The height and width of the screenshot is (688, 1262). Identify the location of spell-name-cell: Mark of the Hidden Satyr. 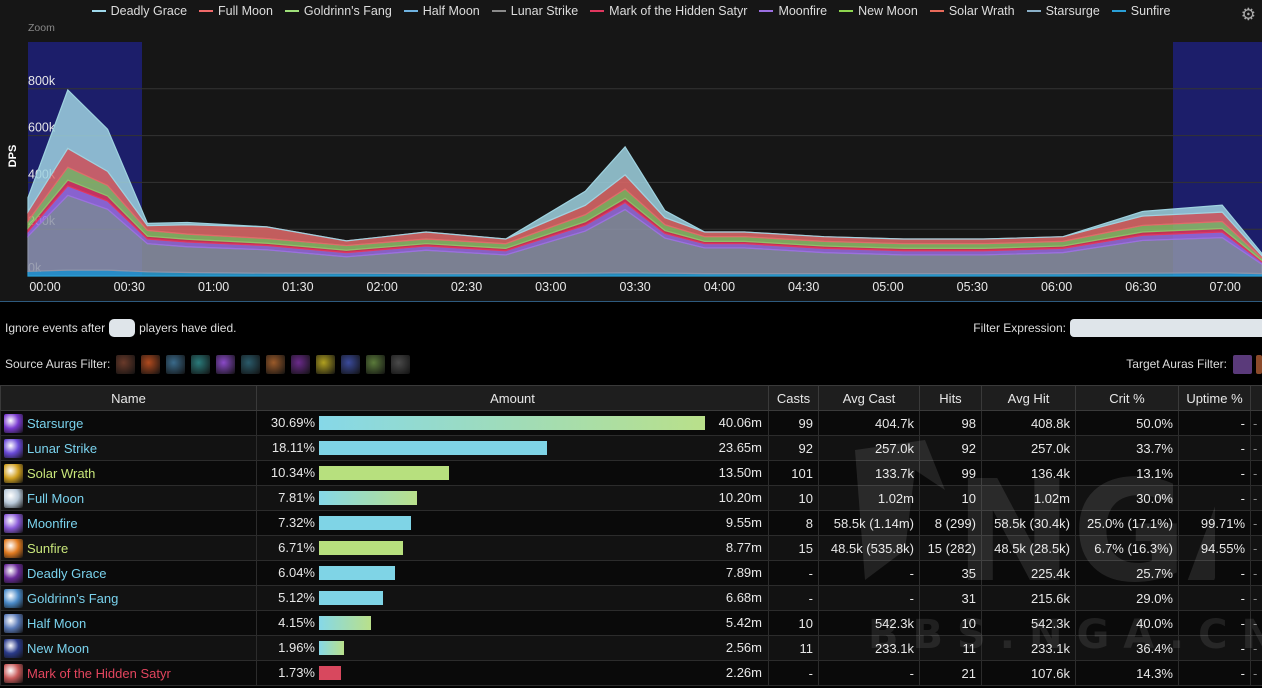
(128, 673).